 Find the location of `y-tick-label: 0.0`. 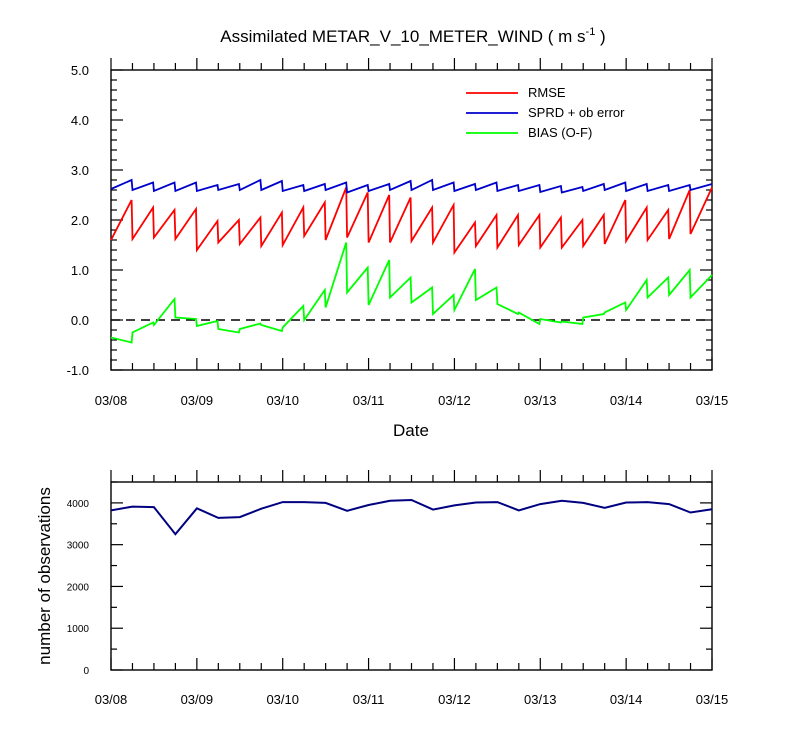

y-tick-label: 0.0 is located at coordinates (80, 320).